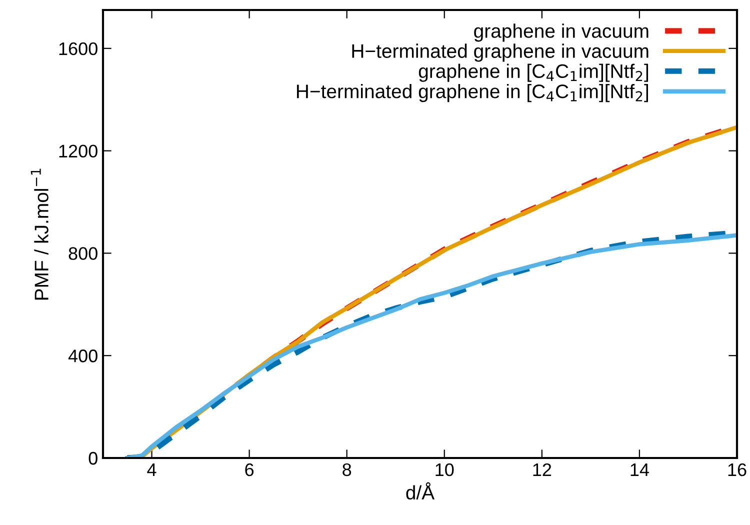 The height and width of the screenshot is (525, 750). I want to click on y-tick-label: 1600, so click(78, 49).